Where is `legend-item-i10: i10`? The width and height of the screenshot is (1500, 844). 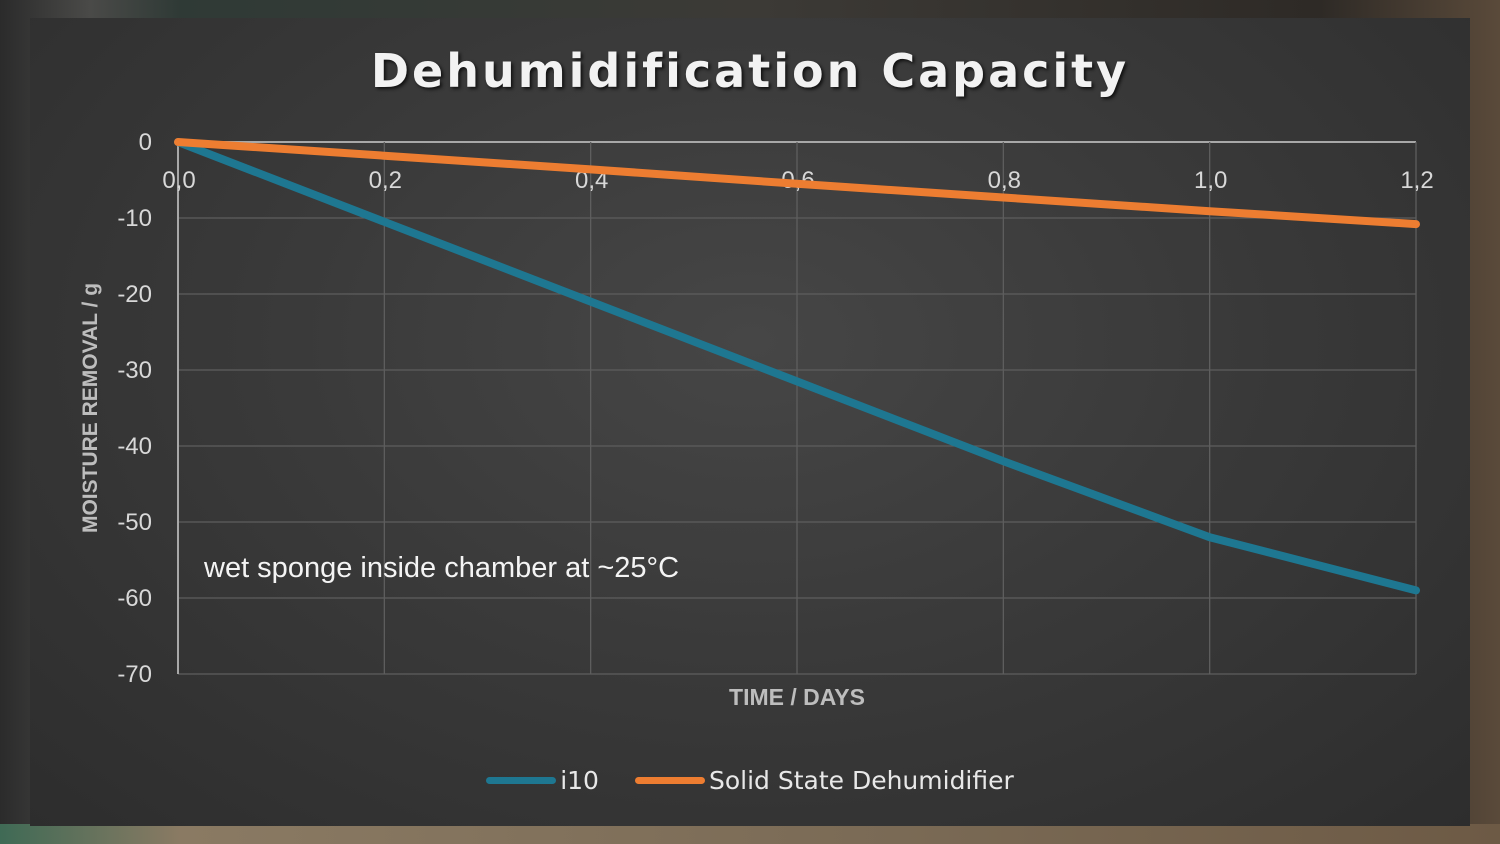
legend-item-i10: i10 is located at coordinates (542, 780).